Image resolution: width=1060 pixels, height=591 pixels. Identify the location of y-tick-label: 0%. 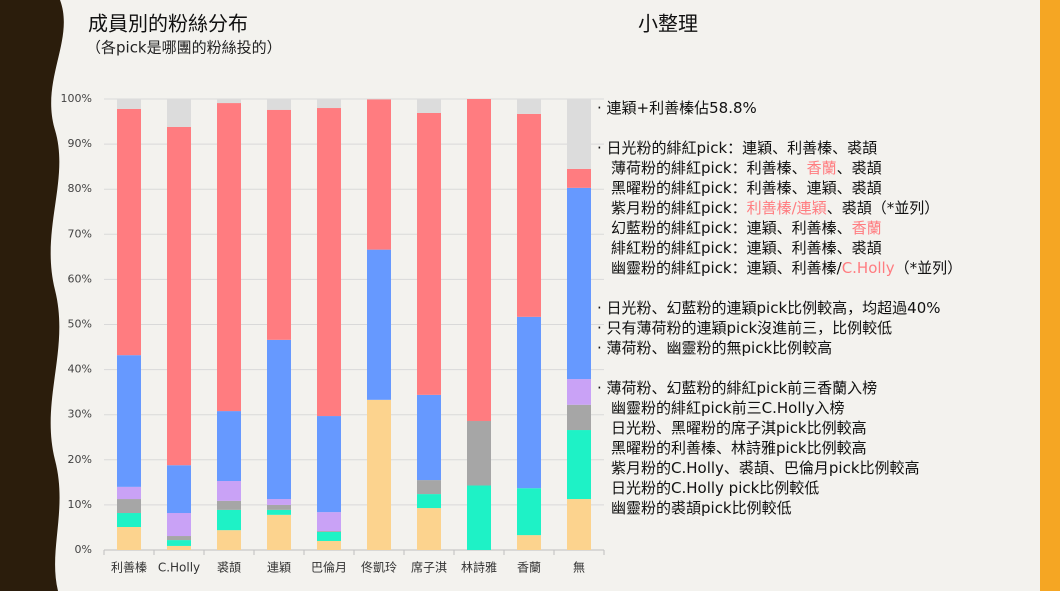
(83, 549).